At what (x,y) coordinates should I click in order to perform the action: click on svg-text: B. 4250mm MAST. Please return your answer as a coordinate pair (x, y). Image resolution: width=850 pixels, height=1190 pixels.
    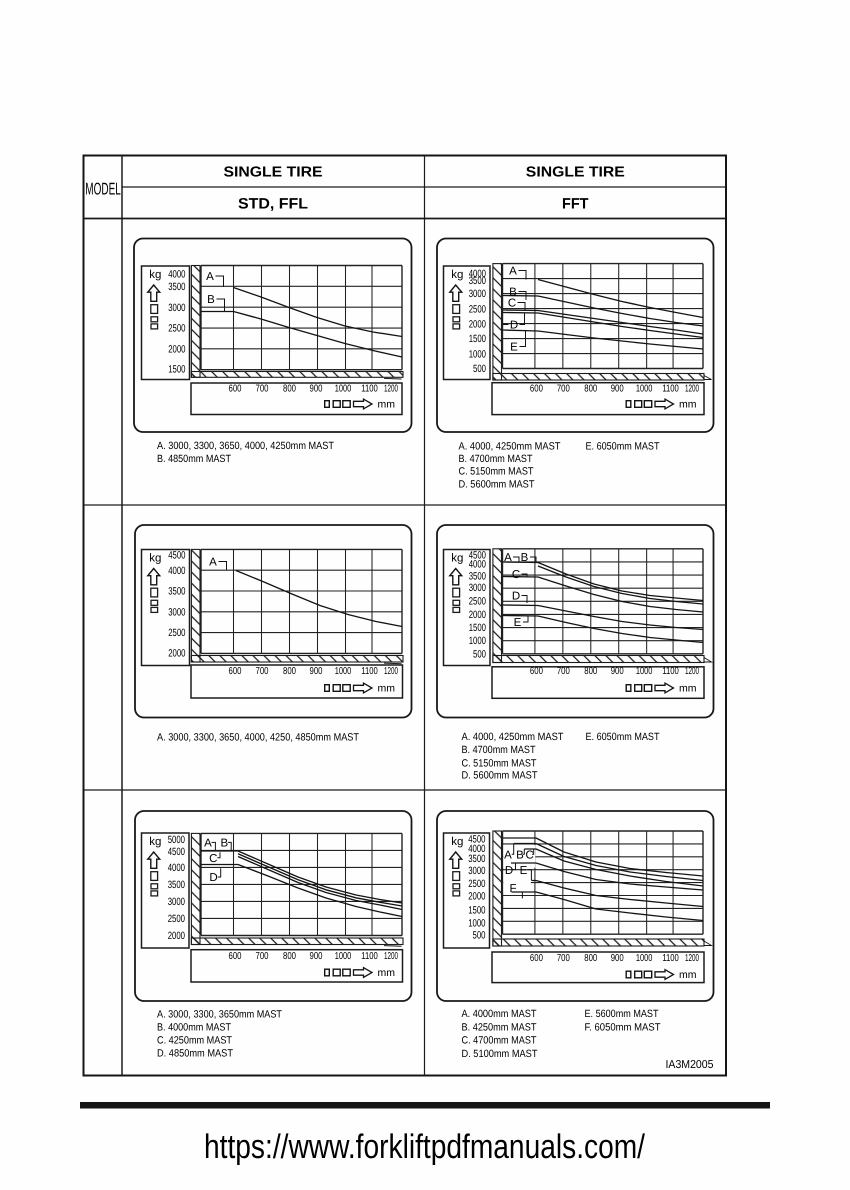
    Looking at the image, I should click on (500, 1028).